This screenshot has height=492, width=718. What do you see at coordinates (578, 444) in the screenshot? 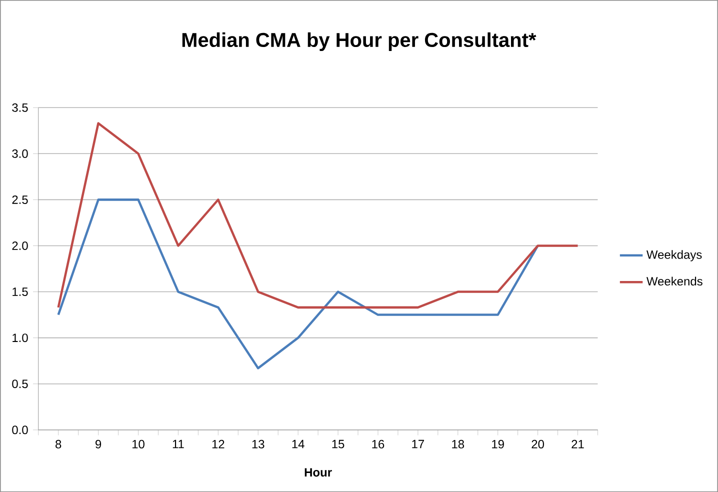
I see `x-tick-label: 21` at bounding box center [578, 444].